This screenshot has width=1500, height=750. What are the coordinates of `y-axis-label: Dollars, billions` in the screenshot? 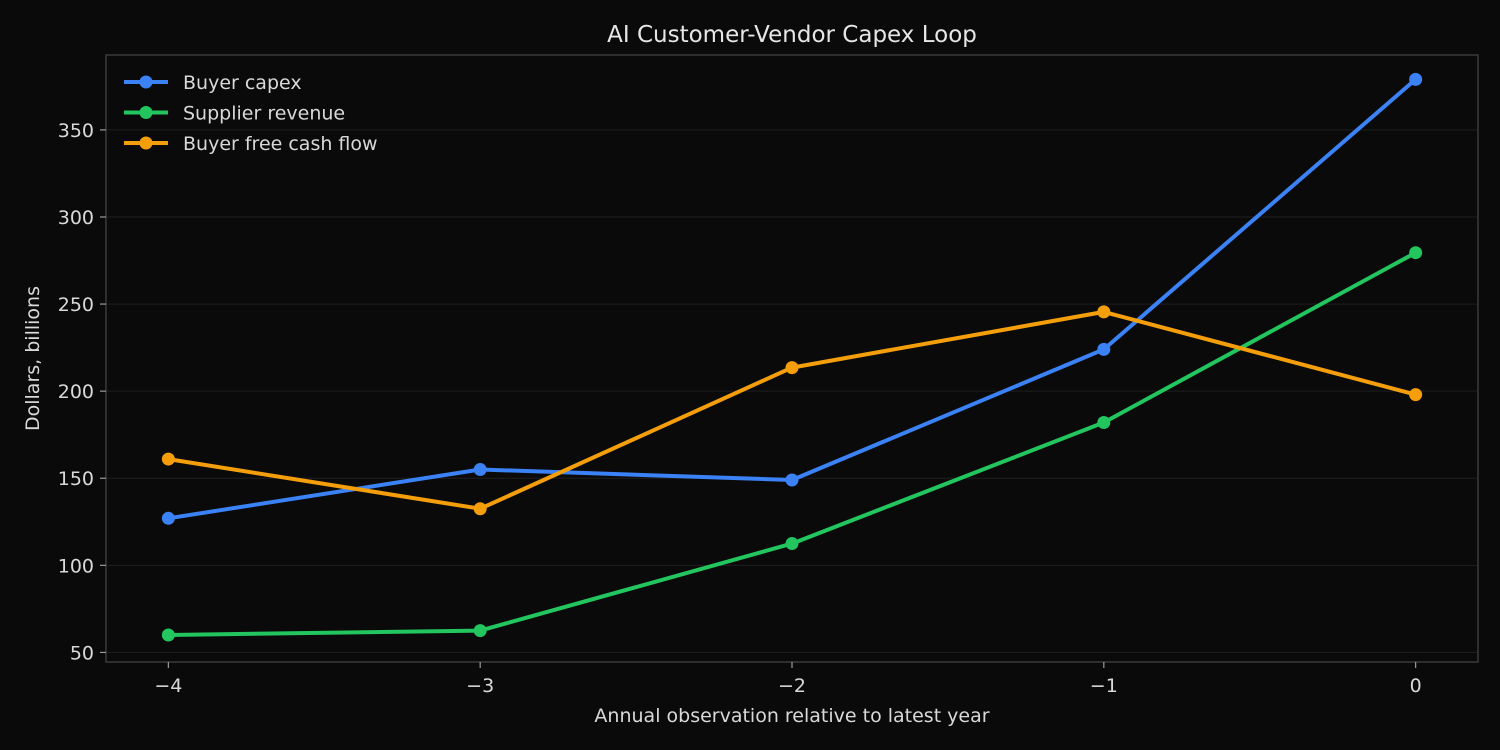 It's located at (33, 358).